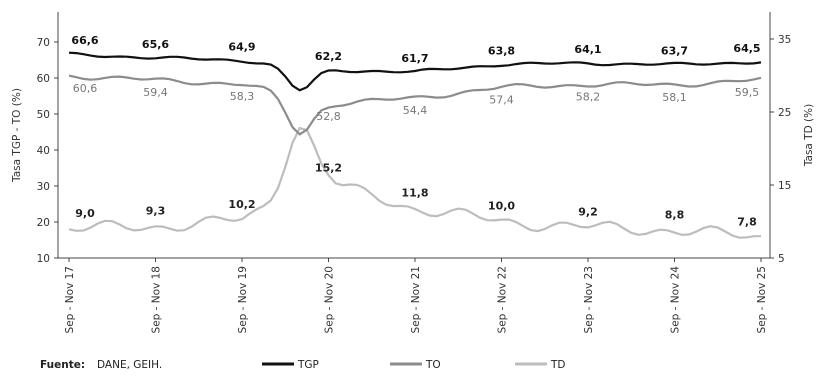  I want to click on y-left-tick-label: 70, so click(43, 43).